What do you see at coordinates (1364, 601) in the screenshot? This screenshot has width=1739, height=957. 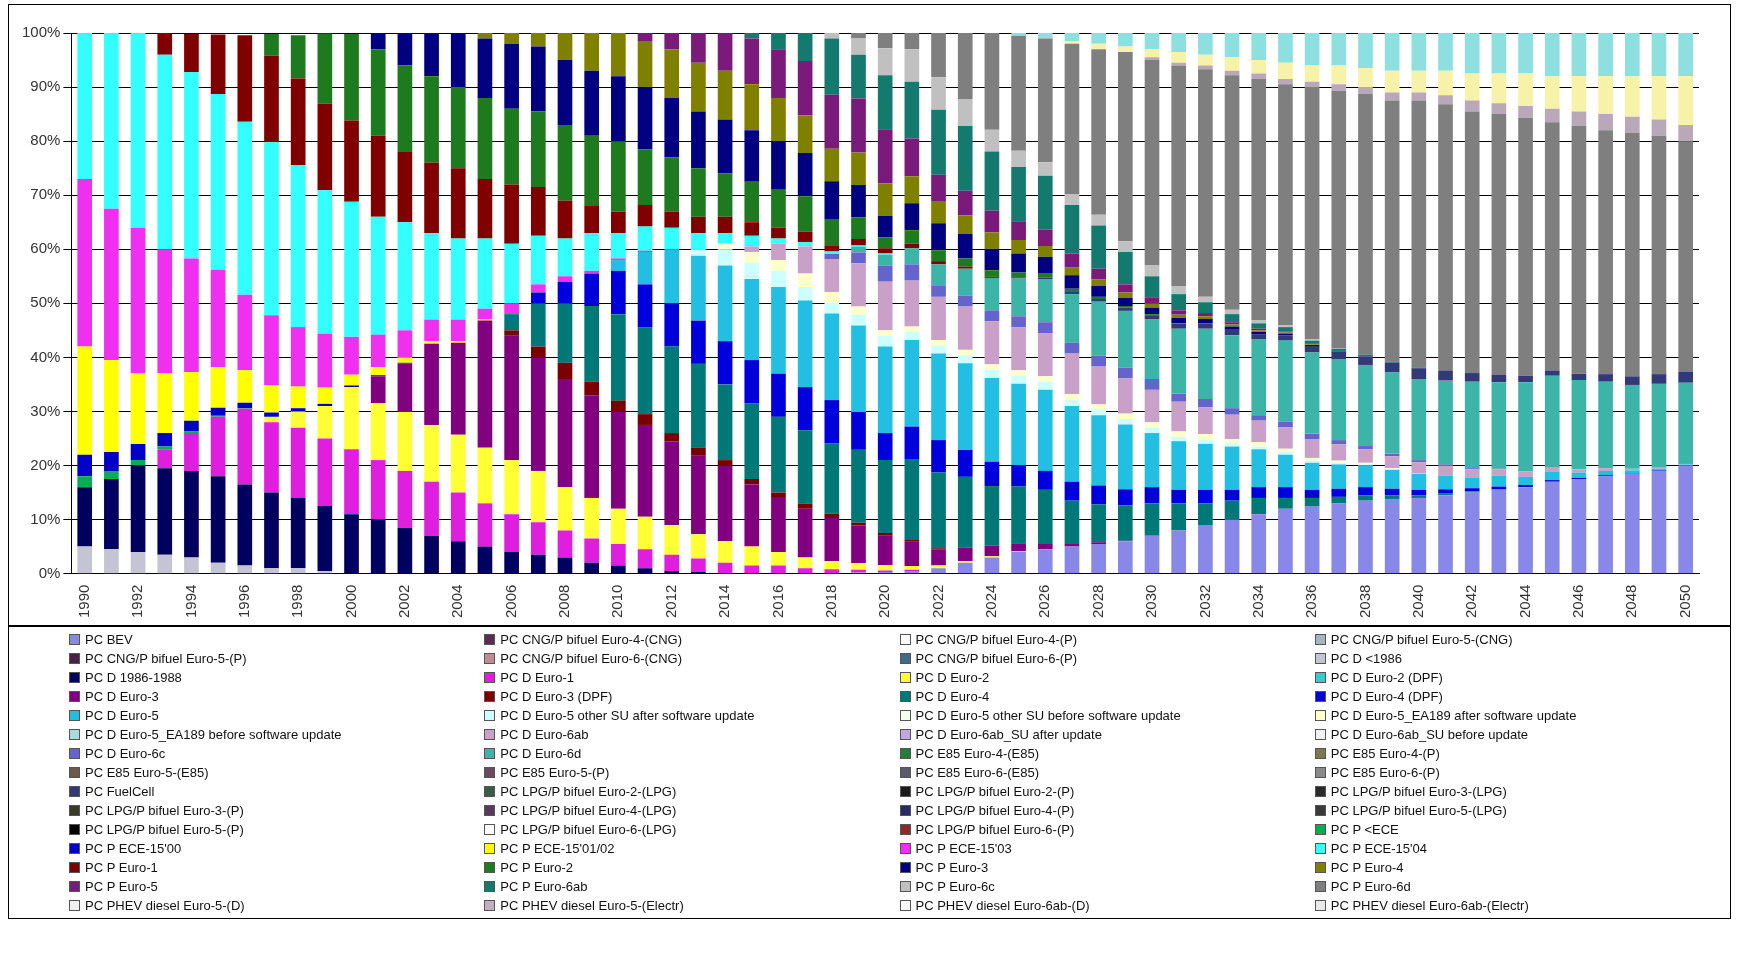 I see `x-tick-label: 2038` at bounding box center [1364, 601].